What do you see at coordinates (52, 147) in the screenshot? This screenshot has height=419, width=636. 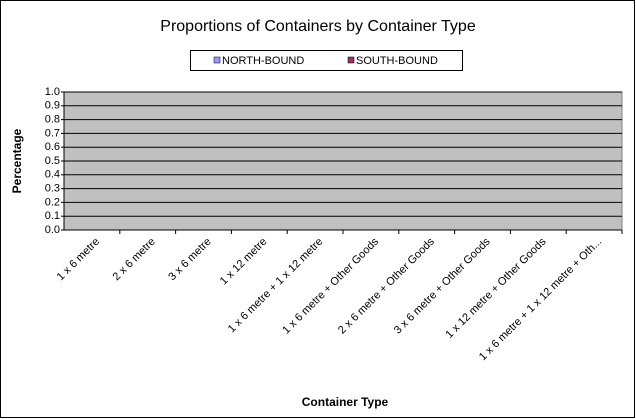 I see `y-tick-label: 0.6` at bounding box center [52, 147].